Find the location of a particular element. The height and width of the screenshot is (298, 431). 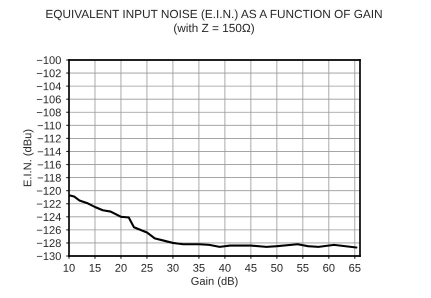

y-tick-label: −128 is located at coordinates (48, 243).